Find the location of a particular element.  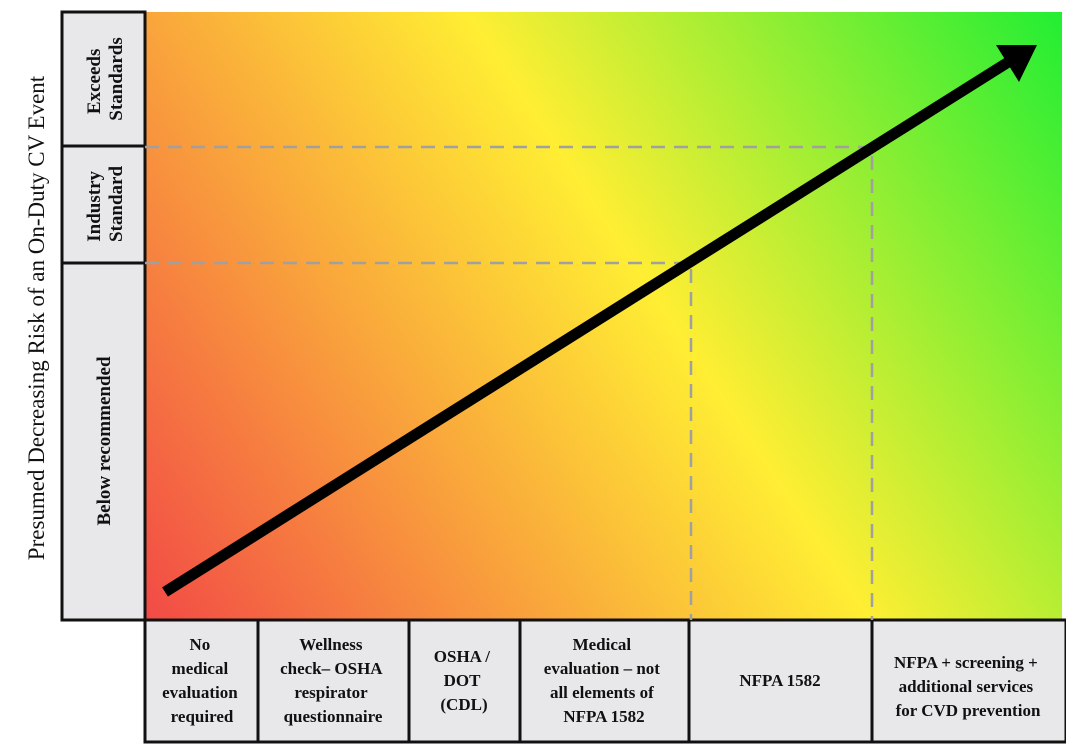

level-box-exceeds-standards is located at coordinates (103, 79).